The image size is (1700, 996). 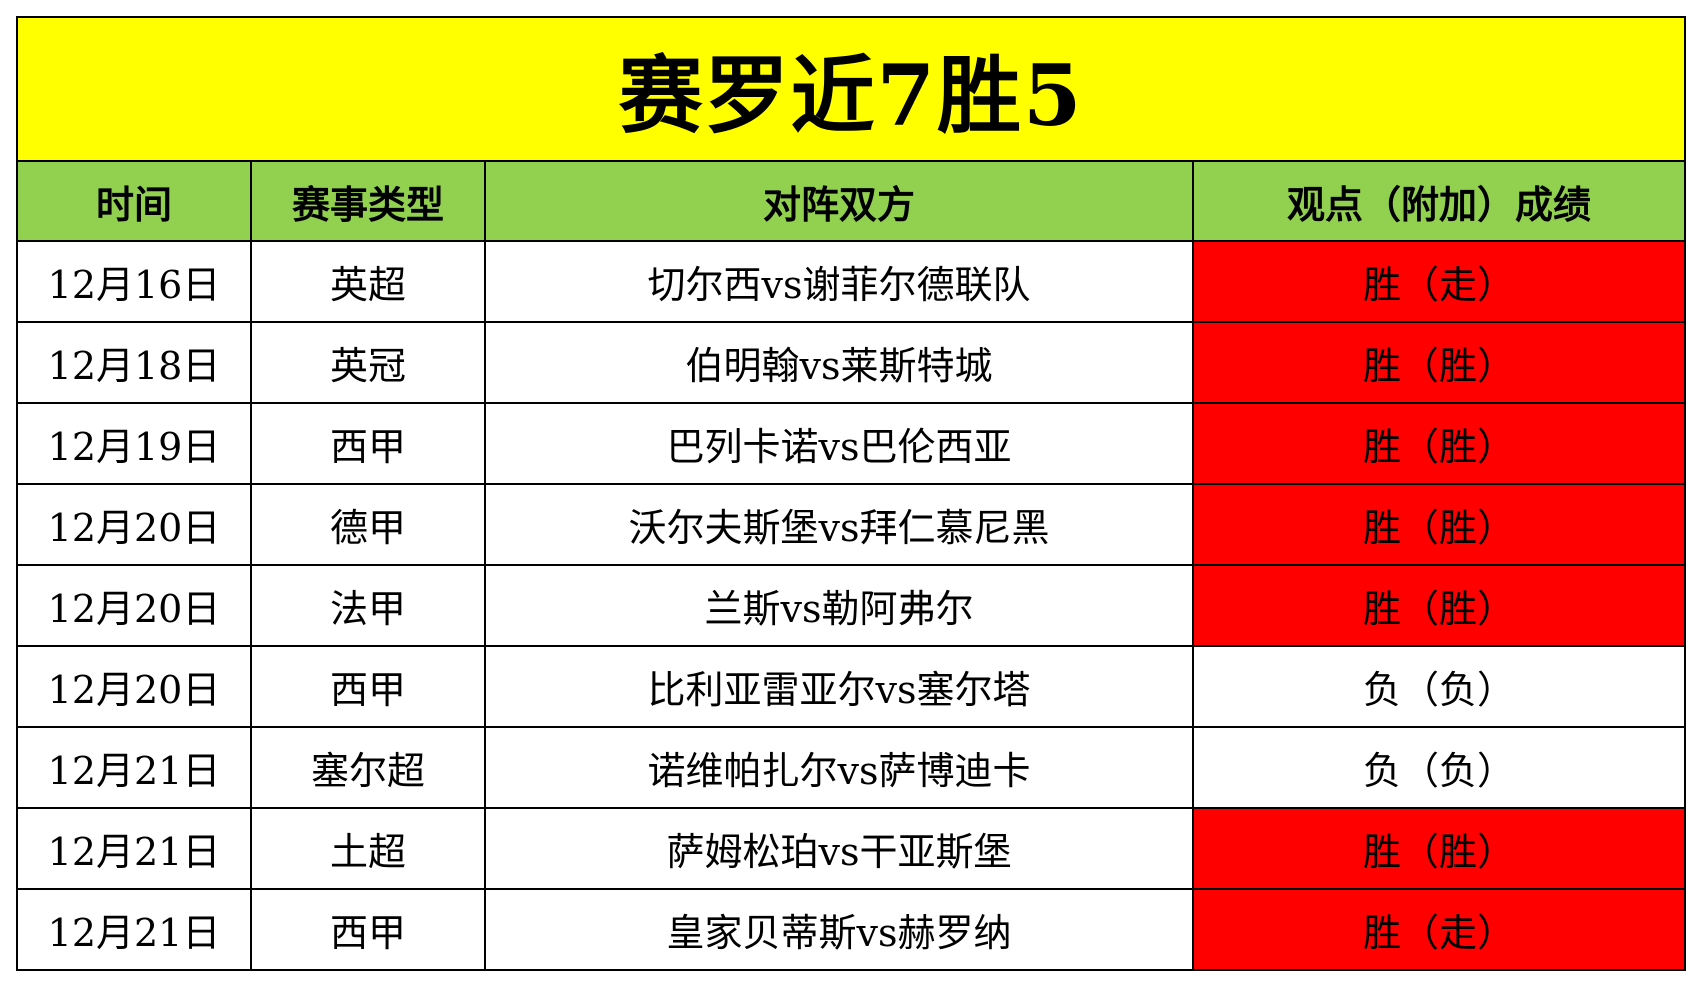 What do you see at coordinates (368, 524) in the screenshot?
I see `cell-event-type: 德甲` at bounding box center [368, 524].